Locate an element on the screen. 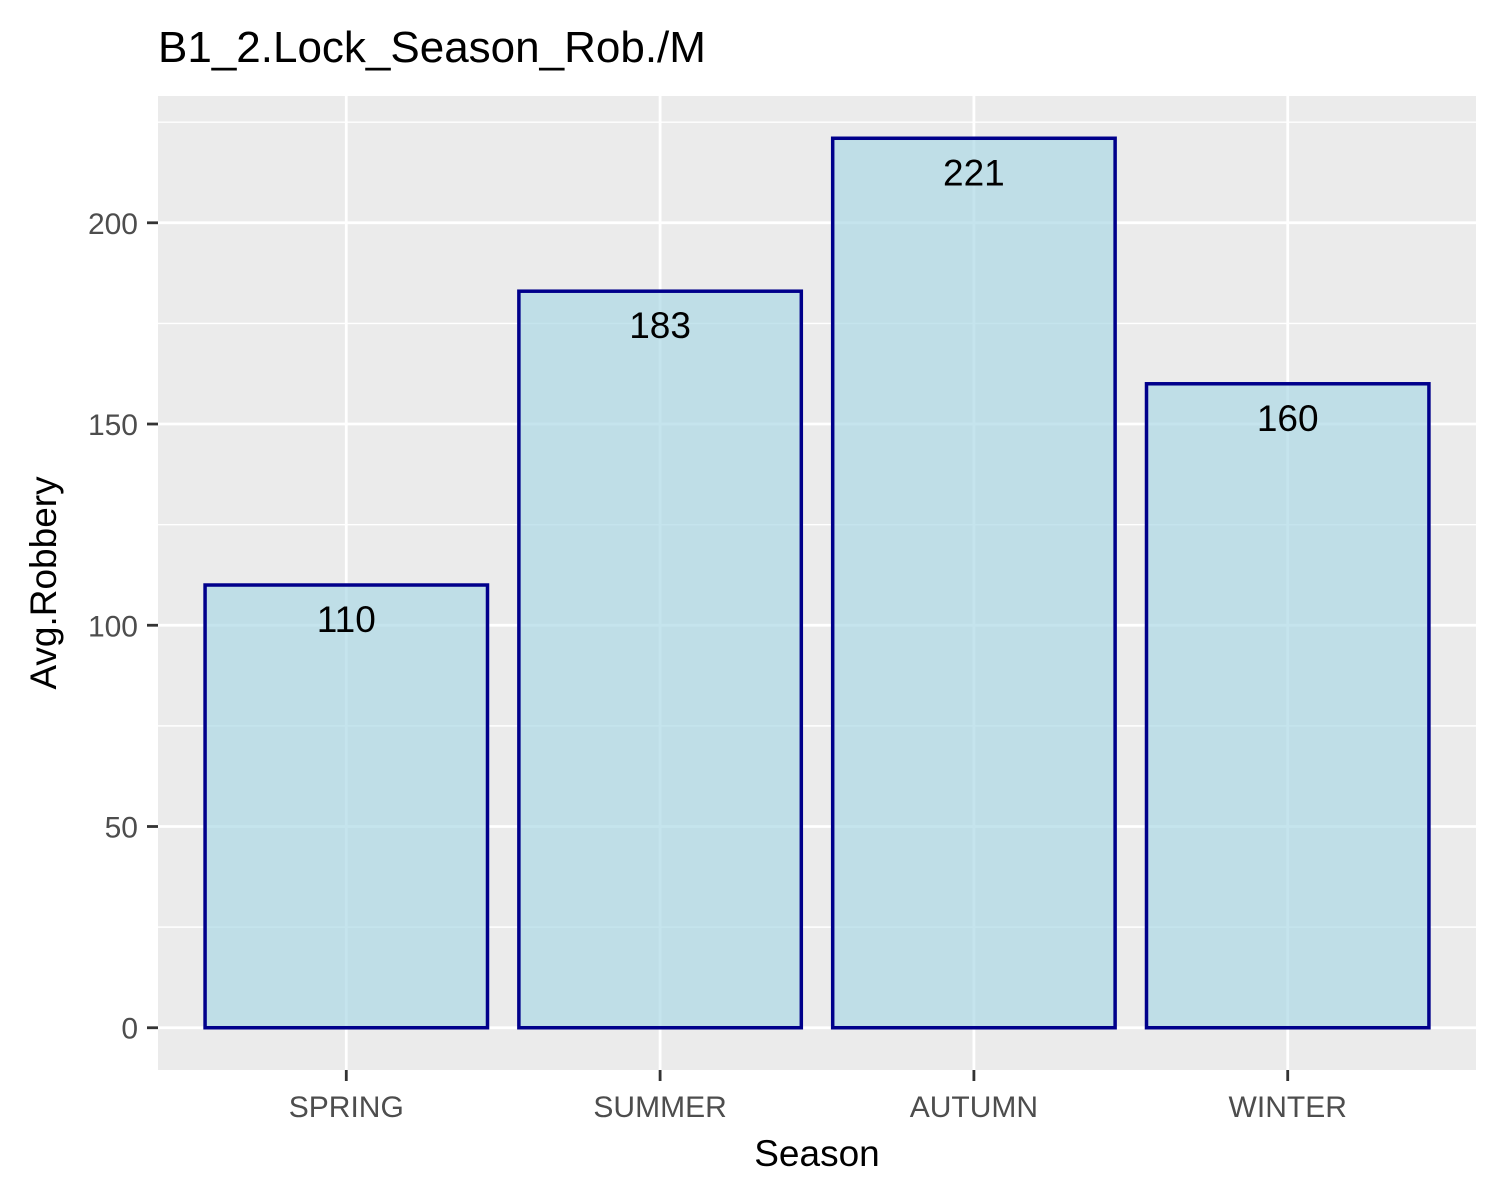 The image size is (1500, 1200). data-label-summer: 183 is located at coordinates (660, 325).